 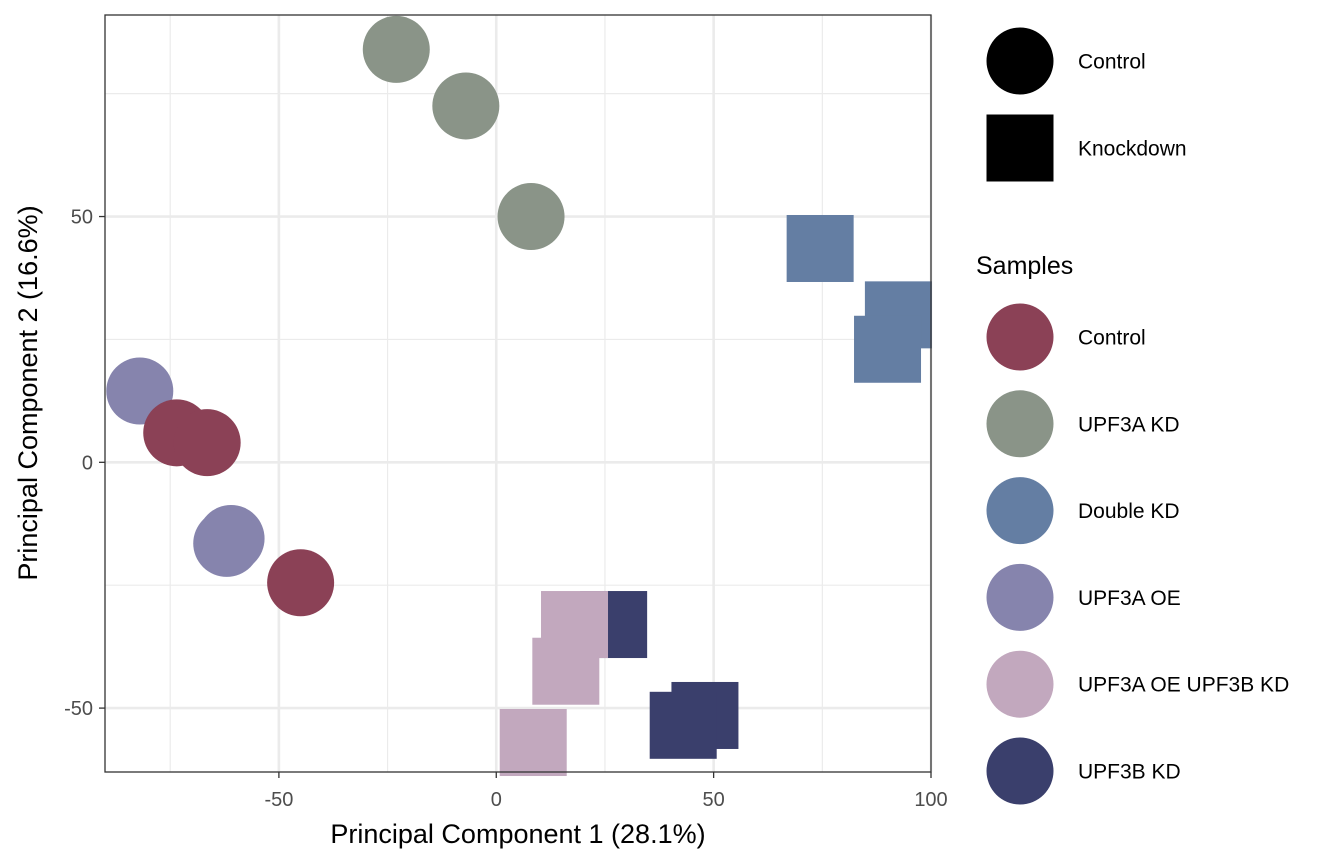 I want to click on x-axis-title: Principal Component 1 (28.1%), so click(x=517, y=834).